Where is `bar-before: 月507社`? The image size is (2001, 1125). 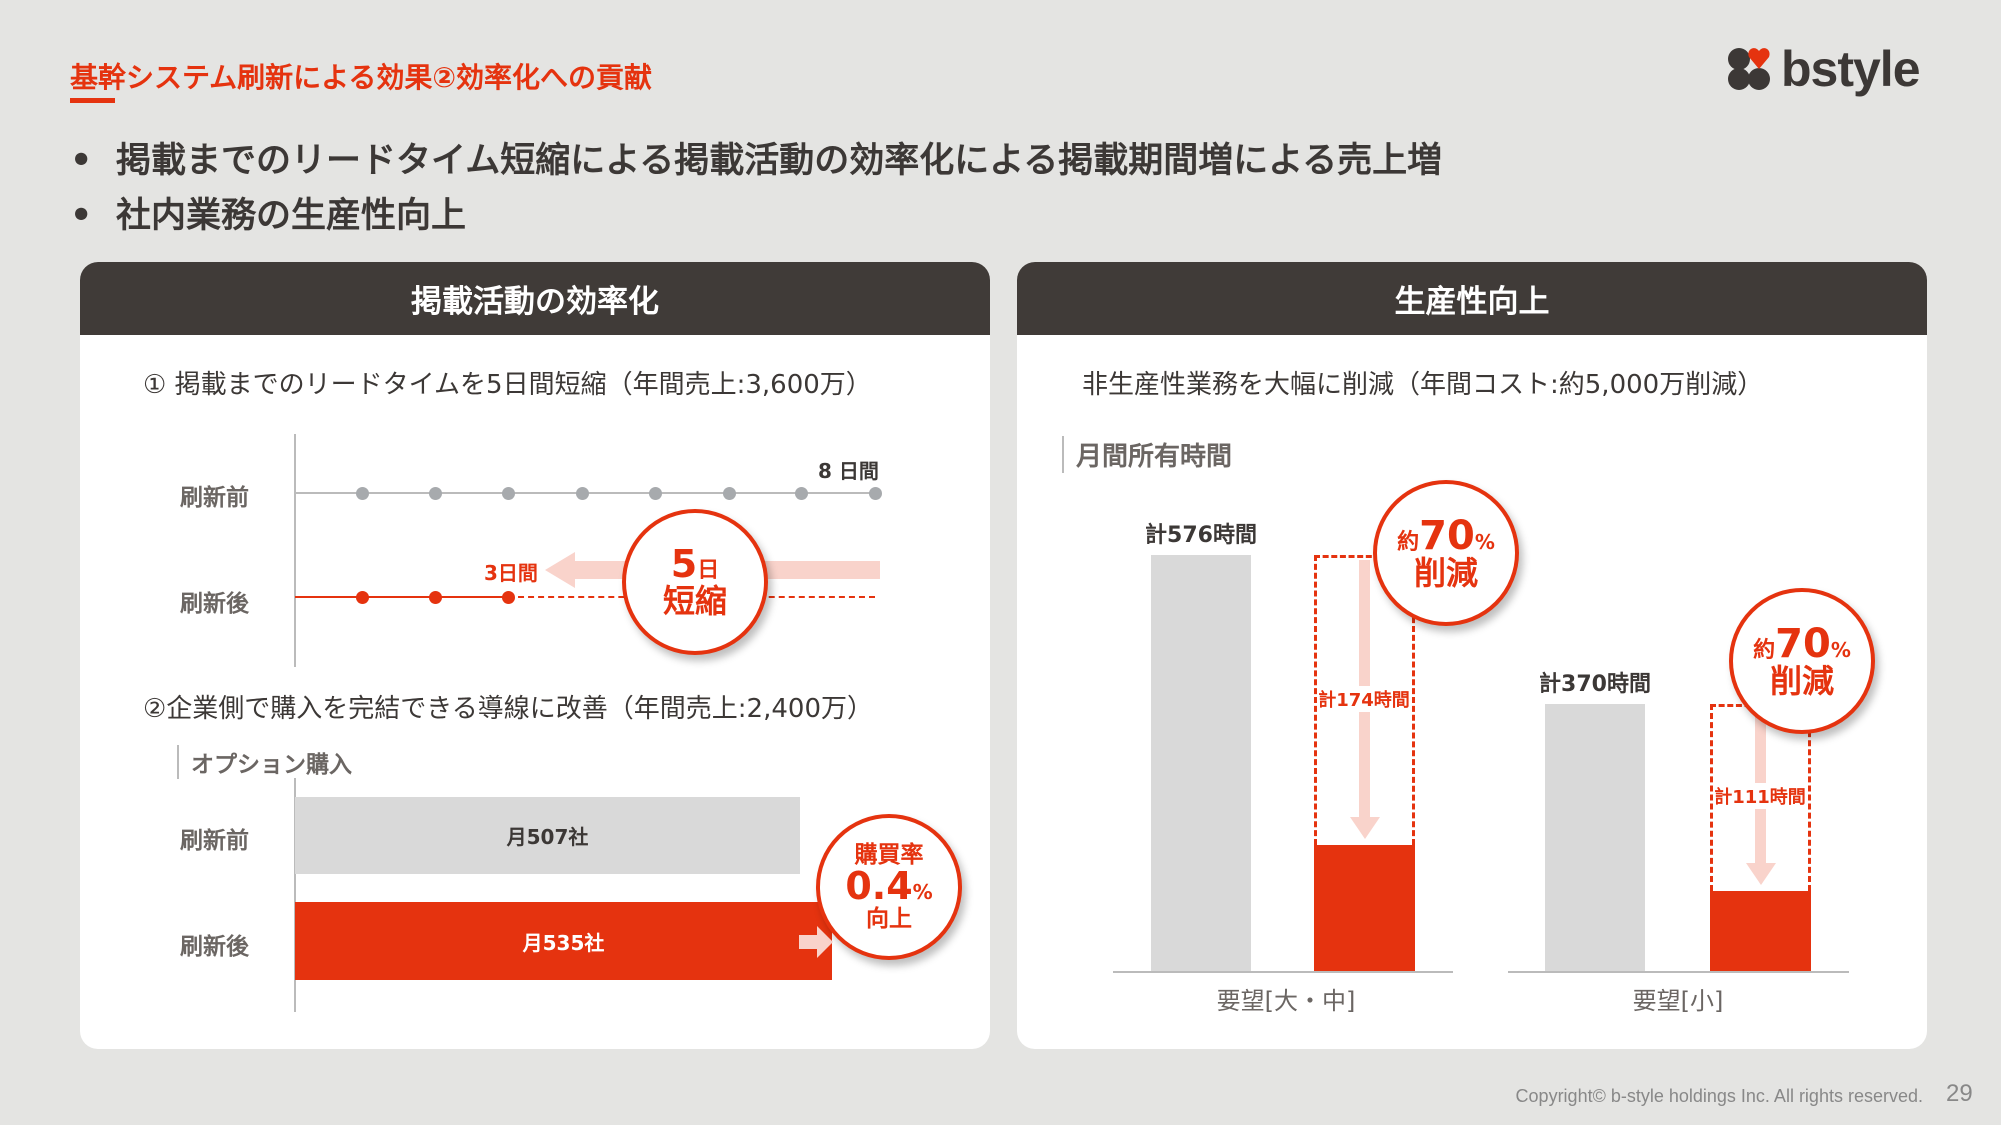
bar-before: 月507社 is located at coordinates (547, 835).